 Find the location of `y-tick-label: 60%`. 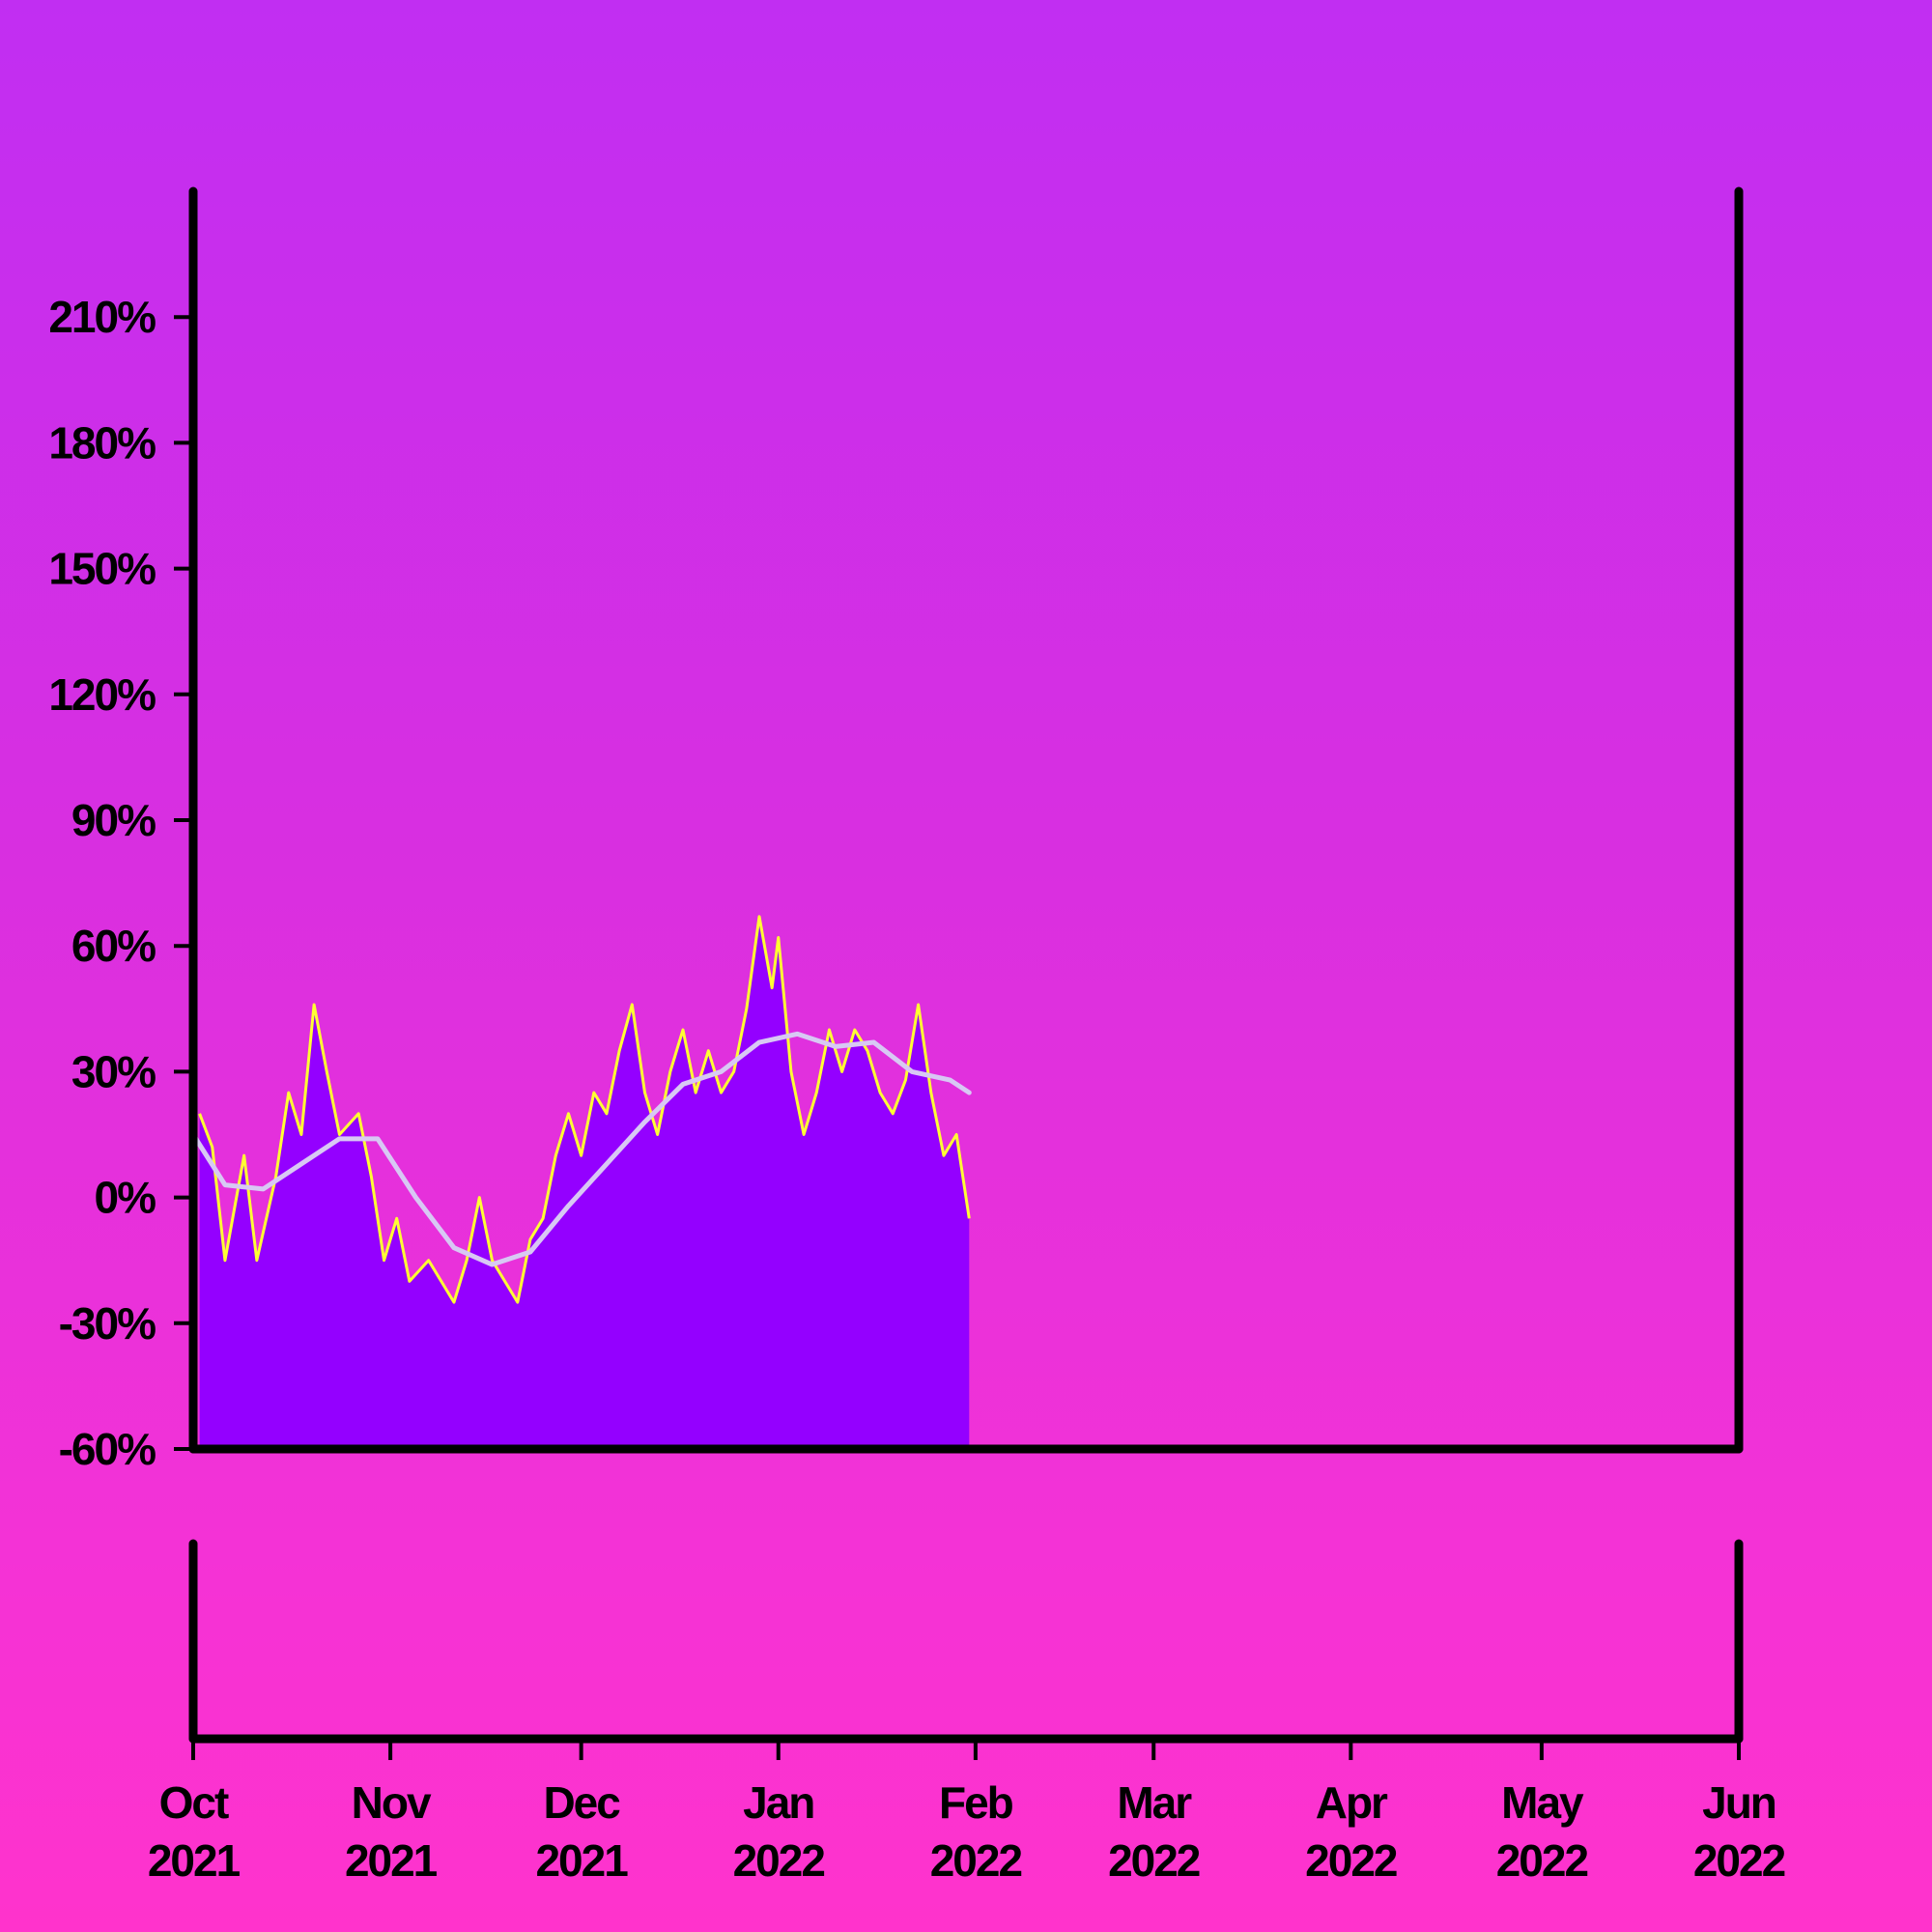

y-tick-label: 60% is located at coordinates (113, 946).